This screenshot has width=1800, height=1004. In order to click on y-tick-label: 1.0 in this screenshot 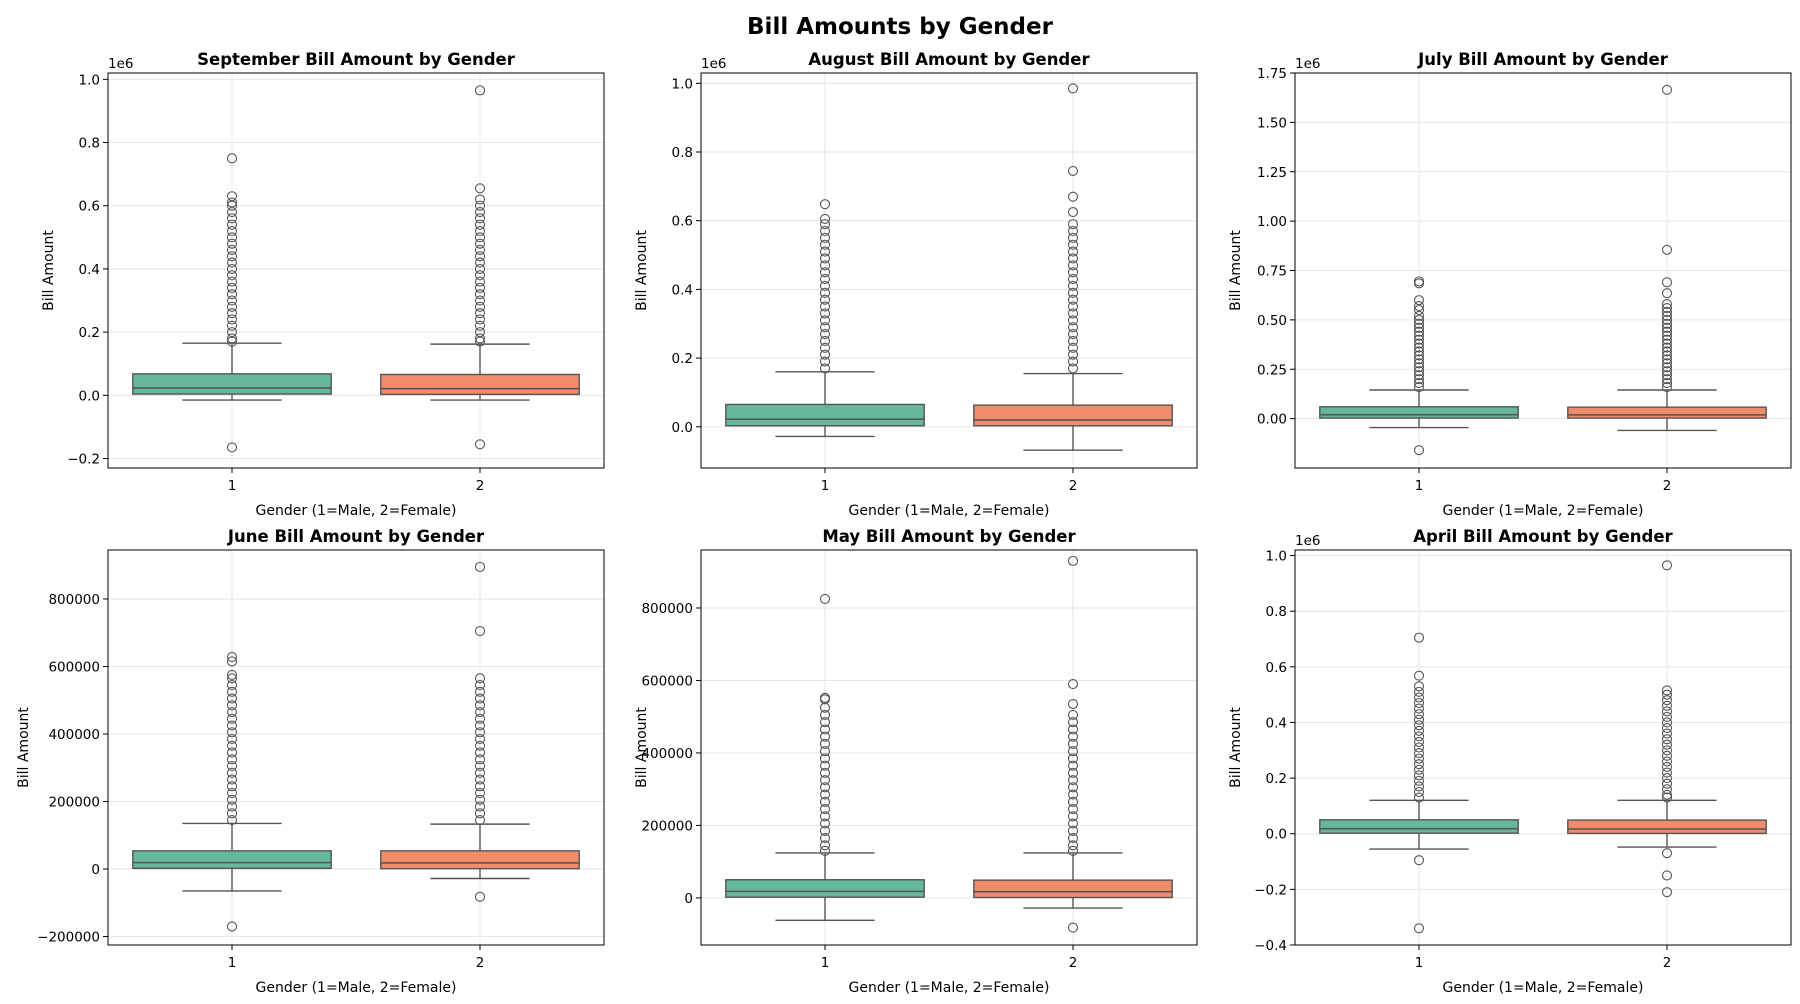, I will do `click(1276, 557)`.